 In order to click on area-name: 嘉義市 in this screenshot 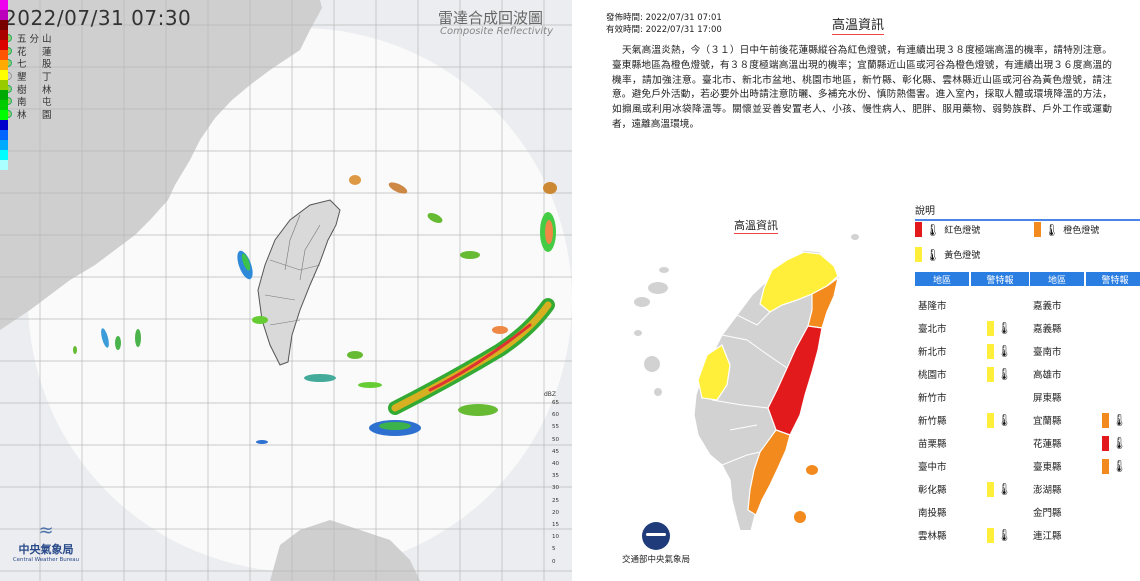, I will do `click(1047, 306)`.